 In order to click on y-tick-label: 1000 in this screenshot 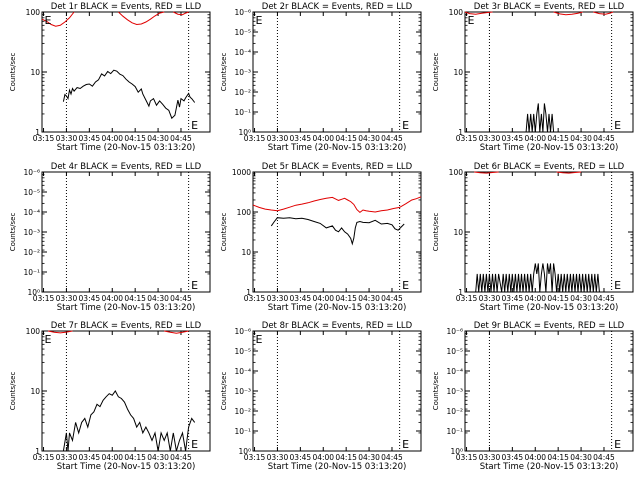, I will do `click(241, 172)`.